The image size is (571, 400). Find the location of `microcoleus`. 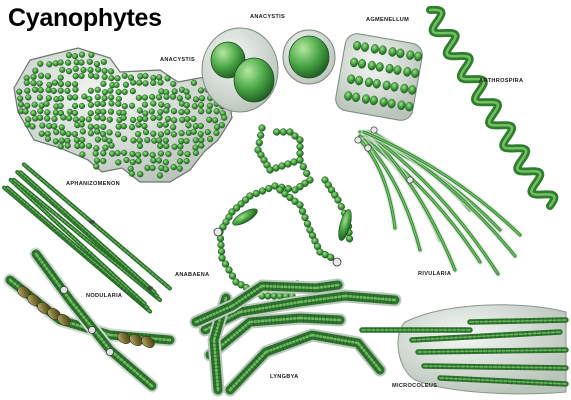

microcoleus is located at coordinates (464, 349).